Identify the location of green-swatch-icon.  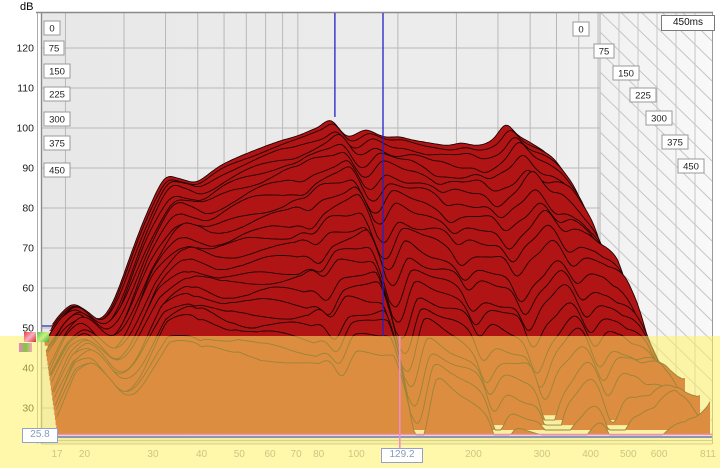
(43, 337).